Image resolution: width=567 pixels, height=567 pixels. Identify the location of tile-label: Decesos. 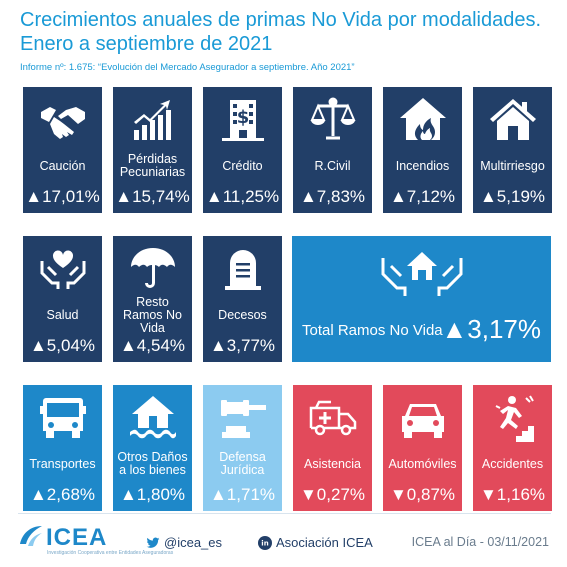
(242, 314).